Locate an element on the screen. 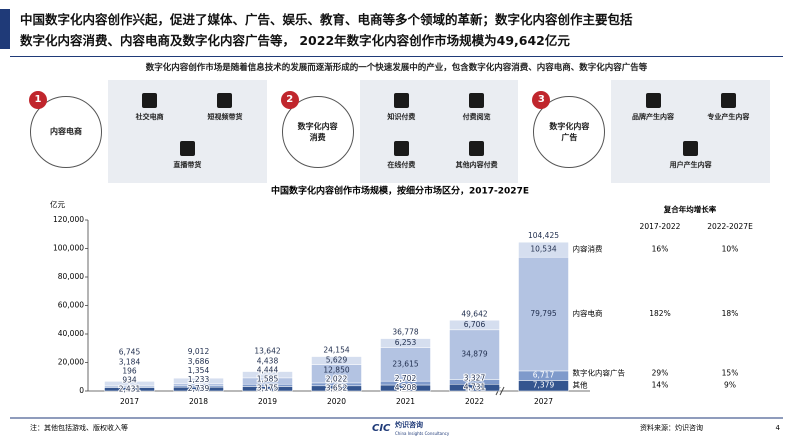 This screenshot has height=446, width=793. panel: 1 内容电商 社交电商 短视频带货 直播带货 is located at coordinates (148, 131).